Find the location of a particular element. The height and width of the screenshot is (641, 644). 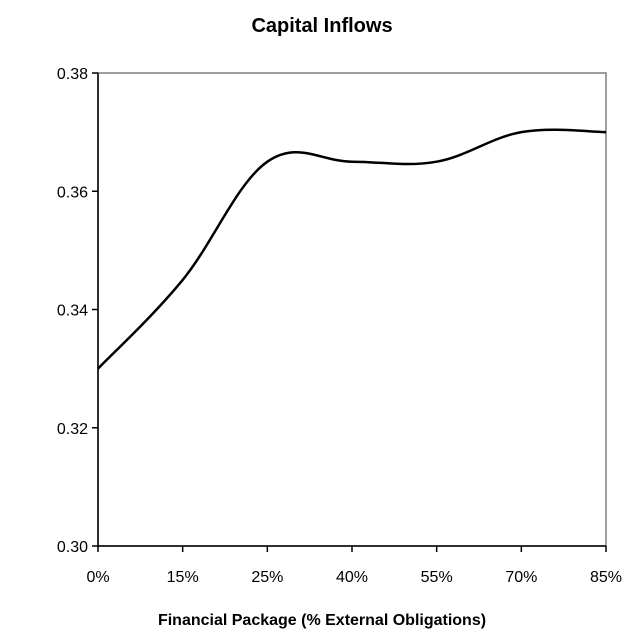

x-tick-label: 70% is located at coordinates (521, 577).